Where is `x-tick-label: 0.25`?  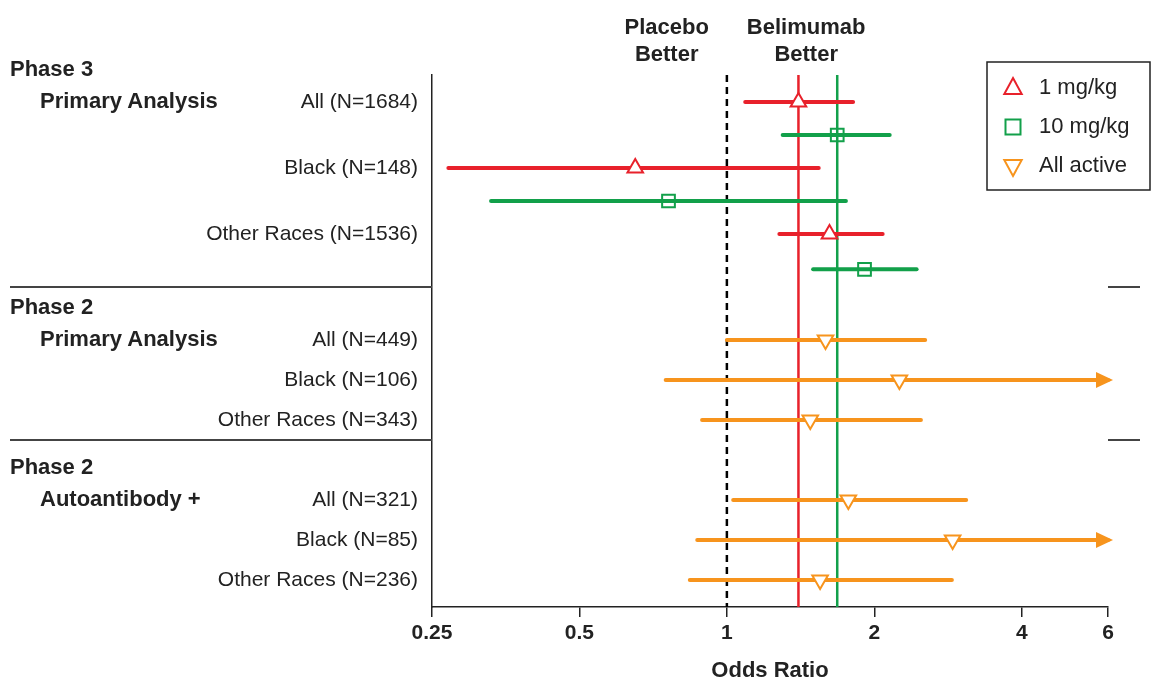 x-tick-label: 0.25 is located at coordinates (432, 632).